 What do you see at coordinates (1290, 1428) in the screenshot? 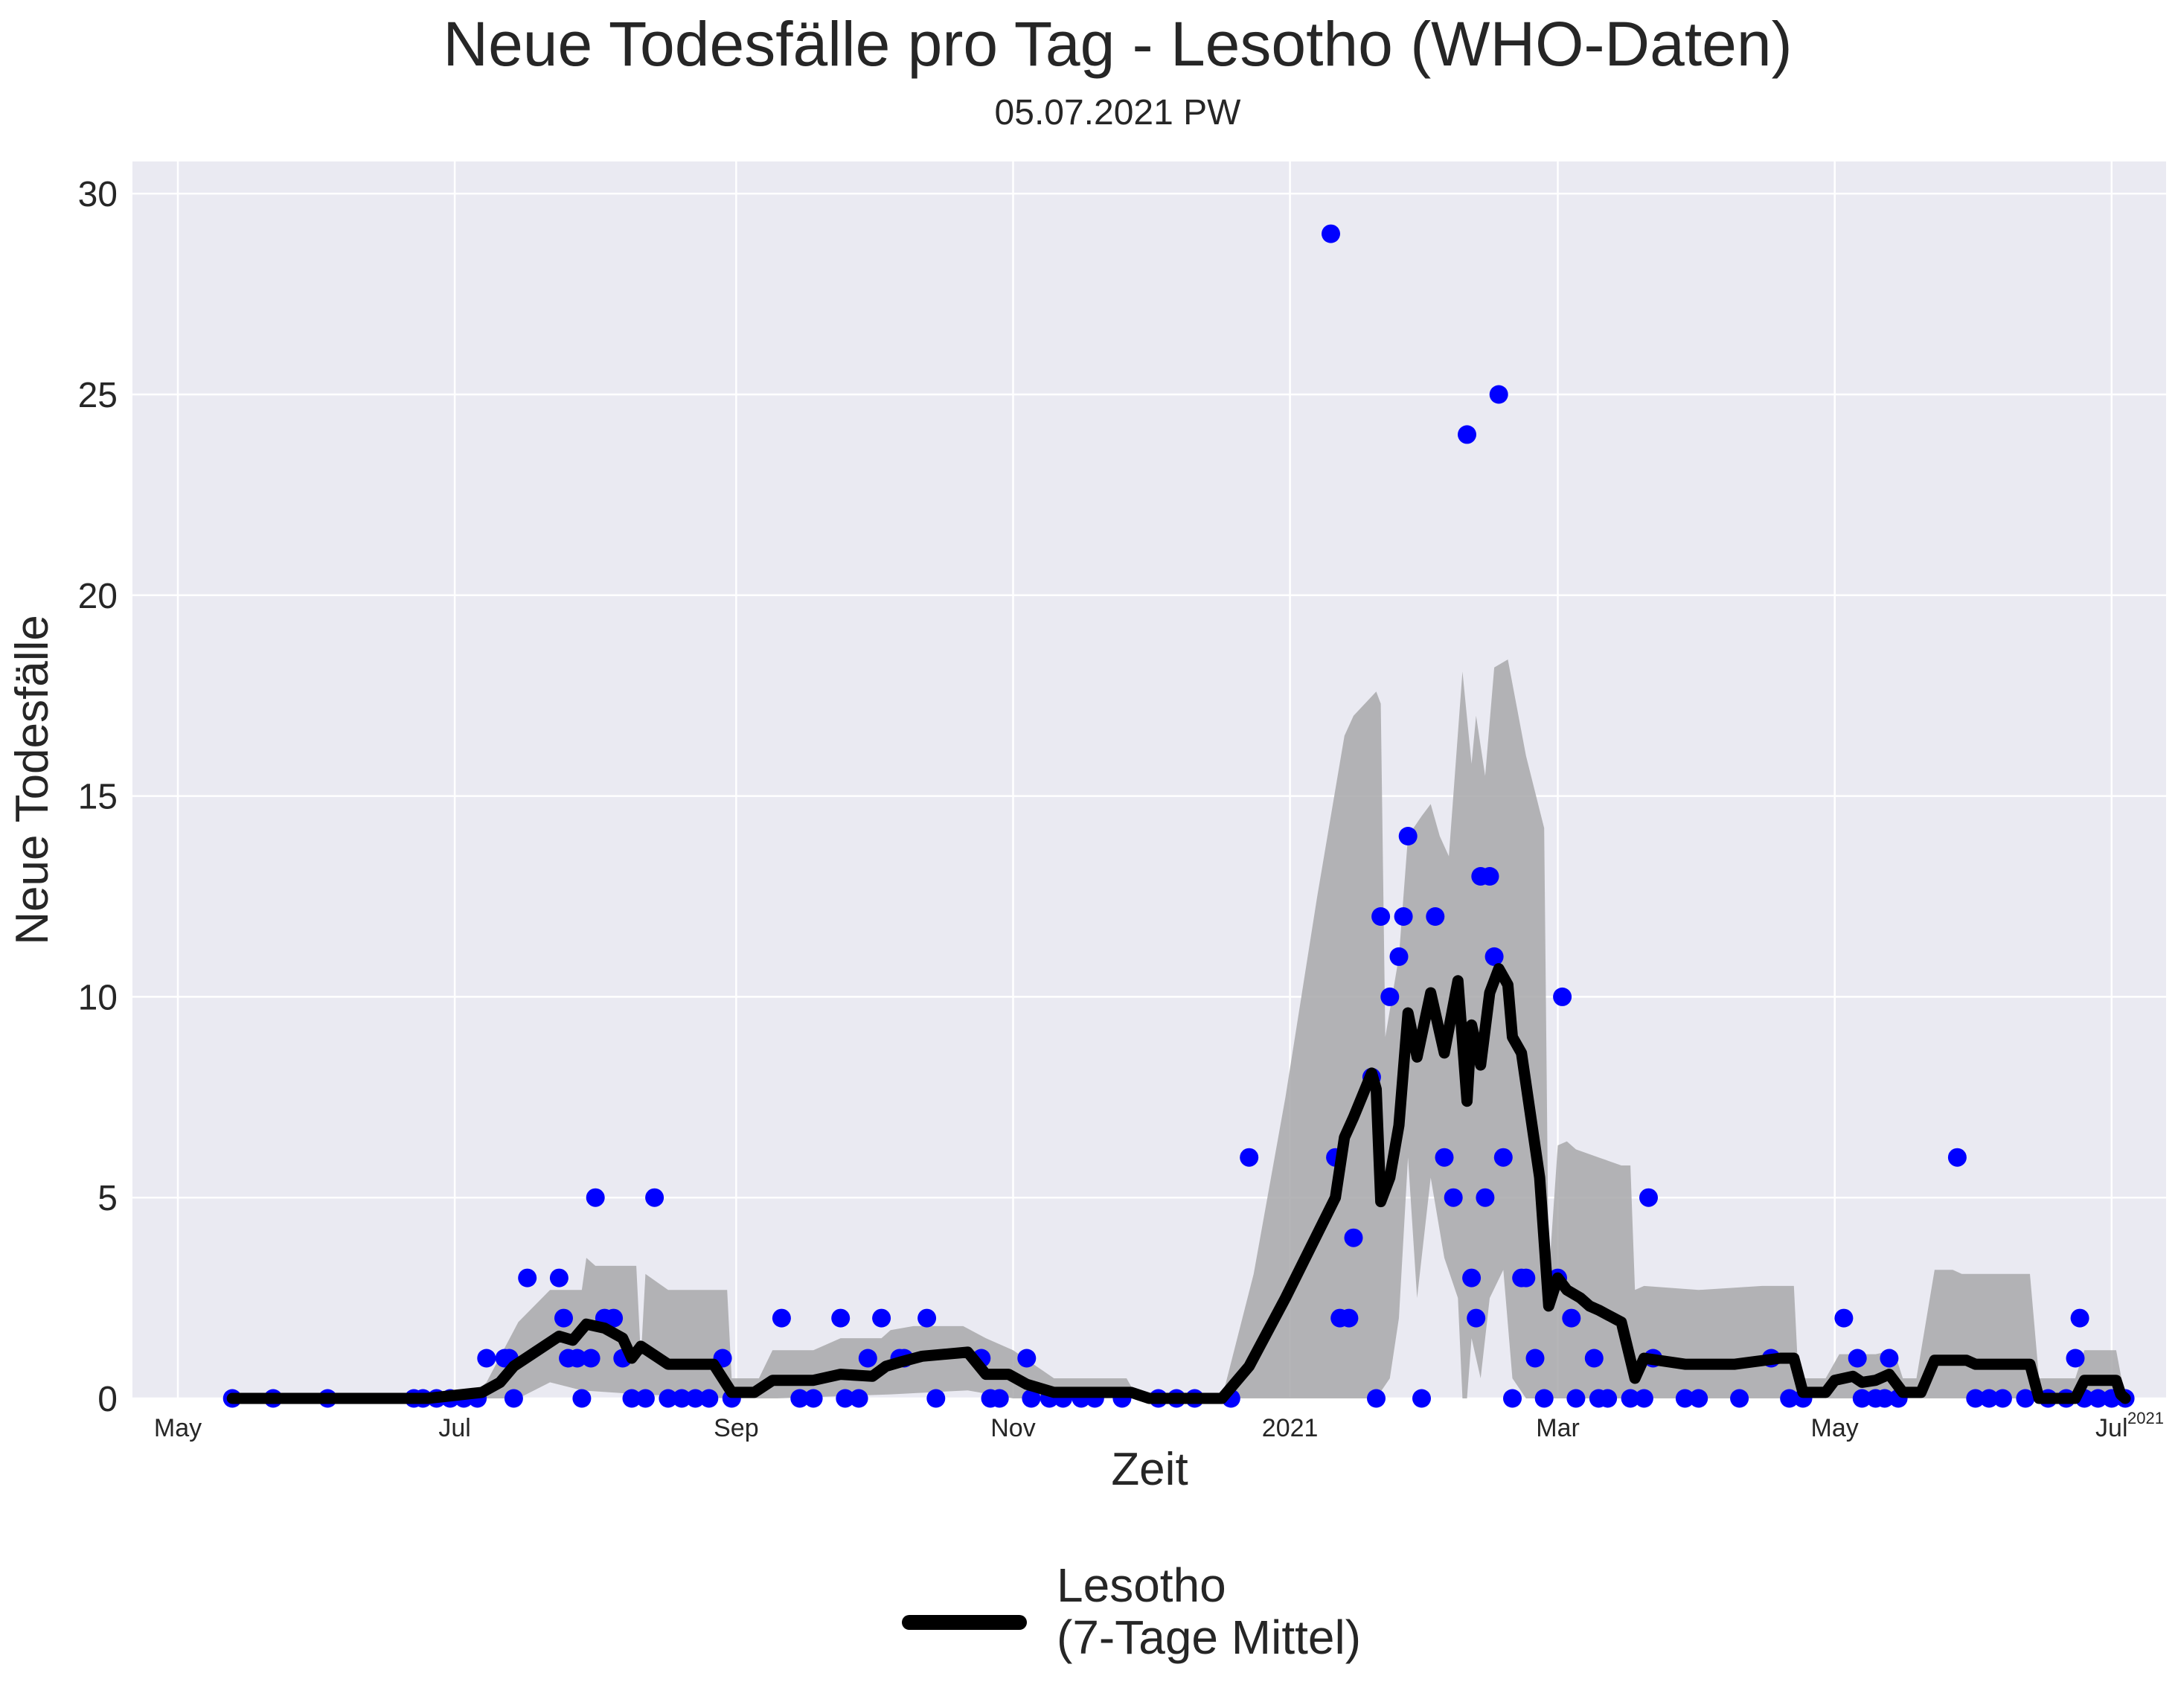
I see `x-tick-label: 2021` at bounding box center [1290, 1428].